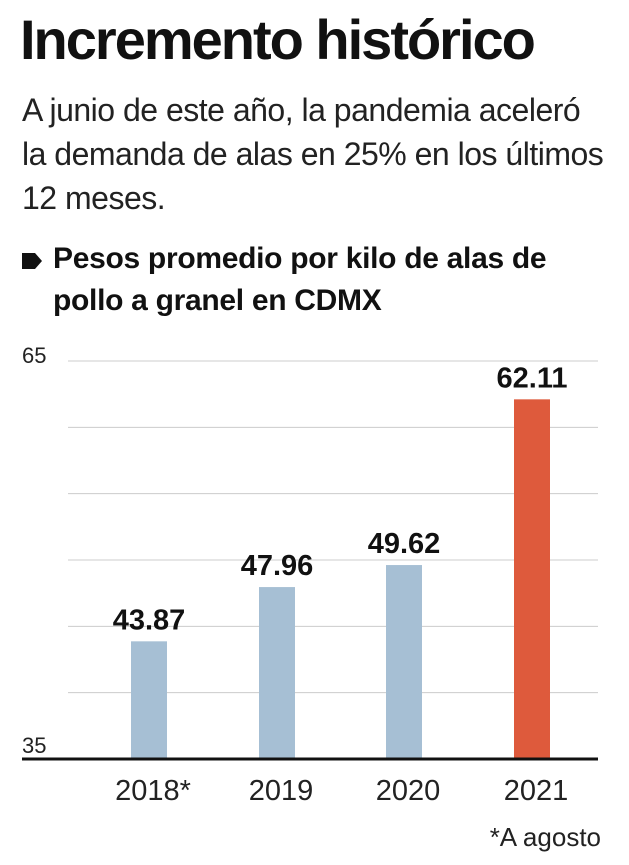  Describe the element at coordinates (278, 39) in the screenshot. I see `chart-main-title: Incremento histórico` at that location.